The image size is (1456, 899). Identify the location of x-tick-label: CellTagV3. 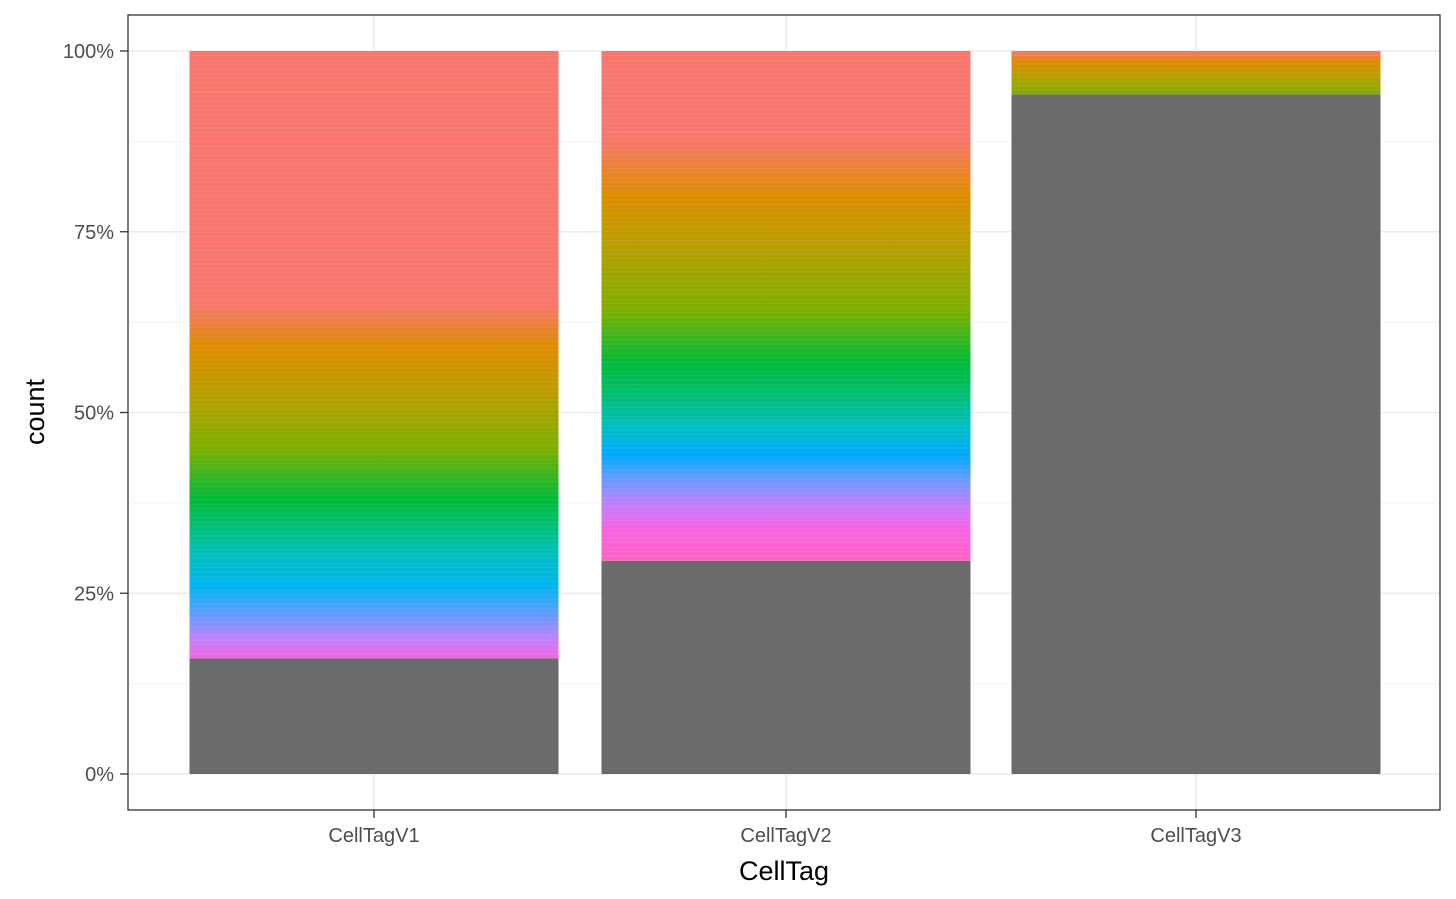
(1195, 836).